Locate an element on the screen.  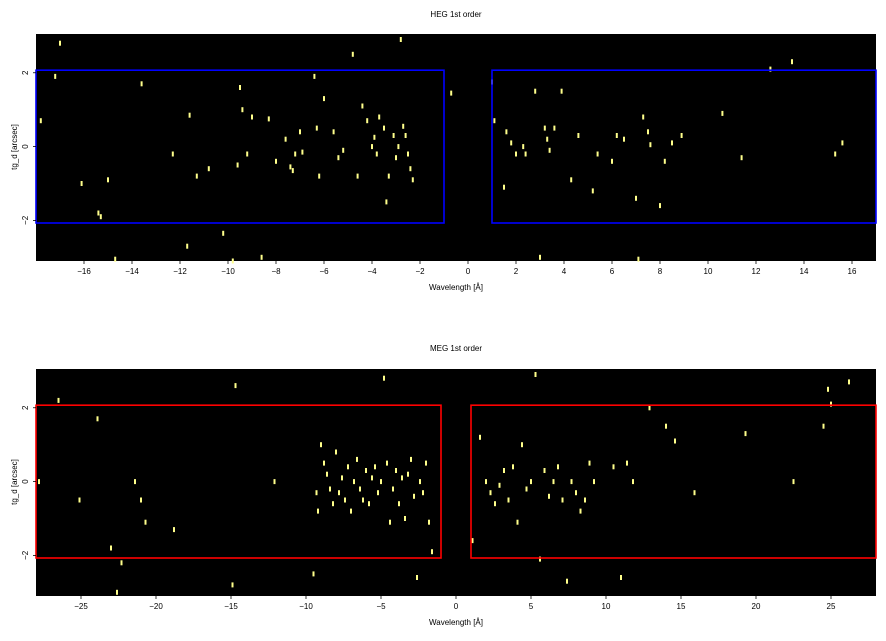
heg-title: HEG 1st order is located at coordinates (455, 14).